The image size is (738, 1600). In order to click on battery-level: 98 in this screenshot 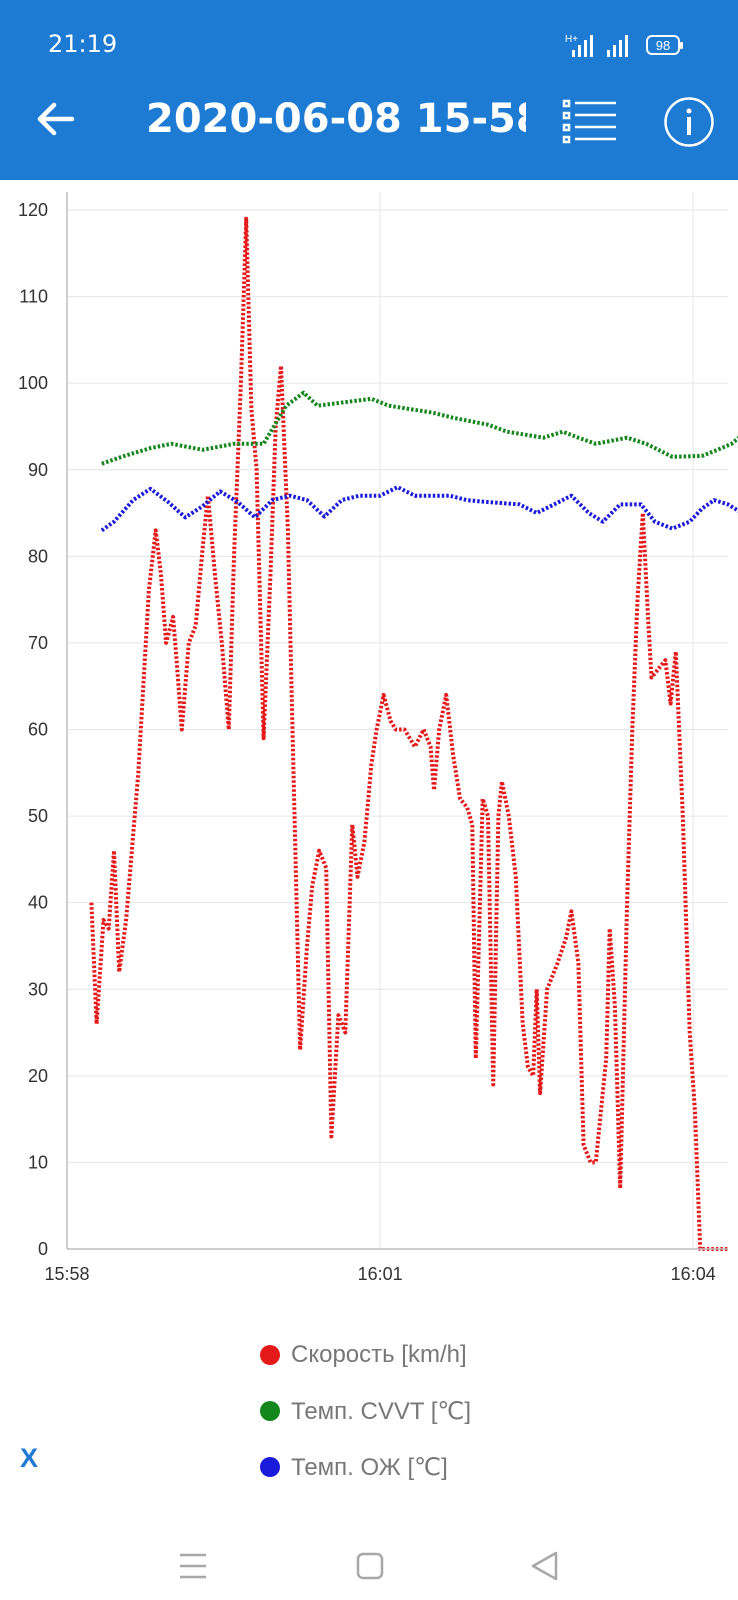, I will do `click(663, 45)`.